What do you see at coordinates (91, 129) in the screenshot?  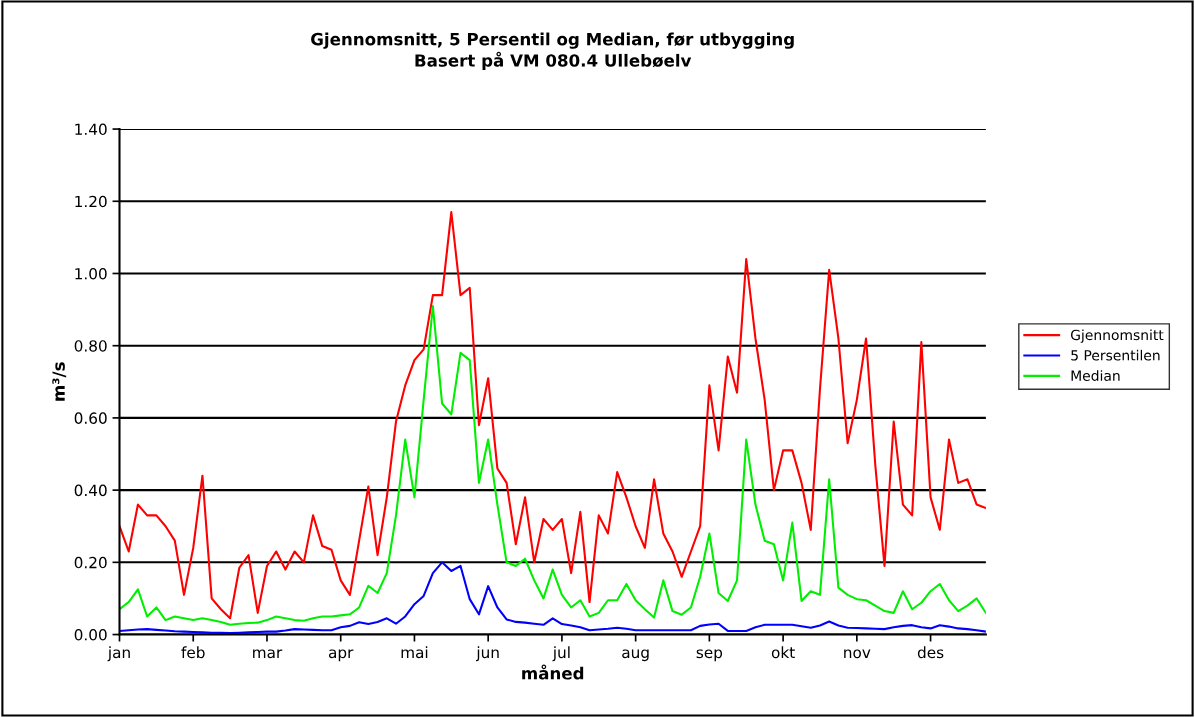 I see `y-tick-label: 1.40` at bounding box center [91, 129].